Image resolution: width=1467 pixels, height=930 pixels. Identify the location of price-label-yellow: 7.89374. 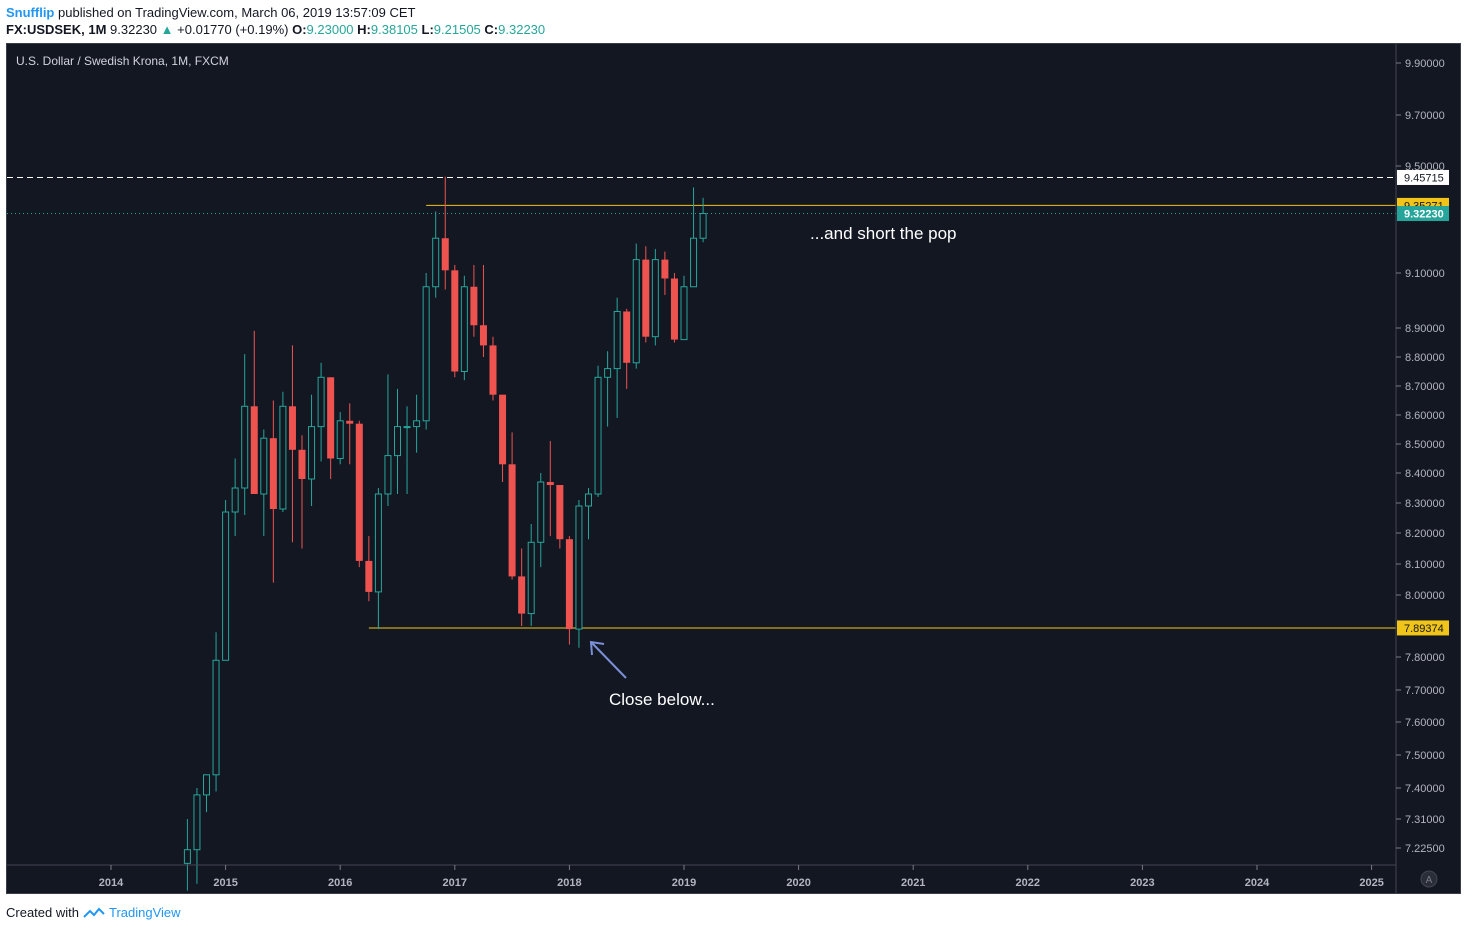
(1423, 628).